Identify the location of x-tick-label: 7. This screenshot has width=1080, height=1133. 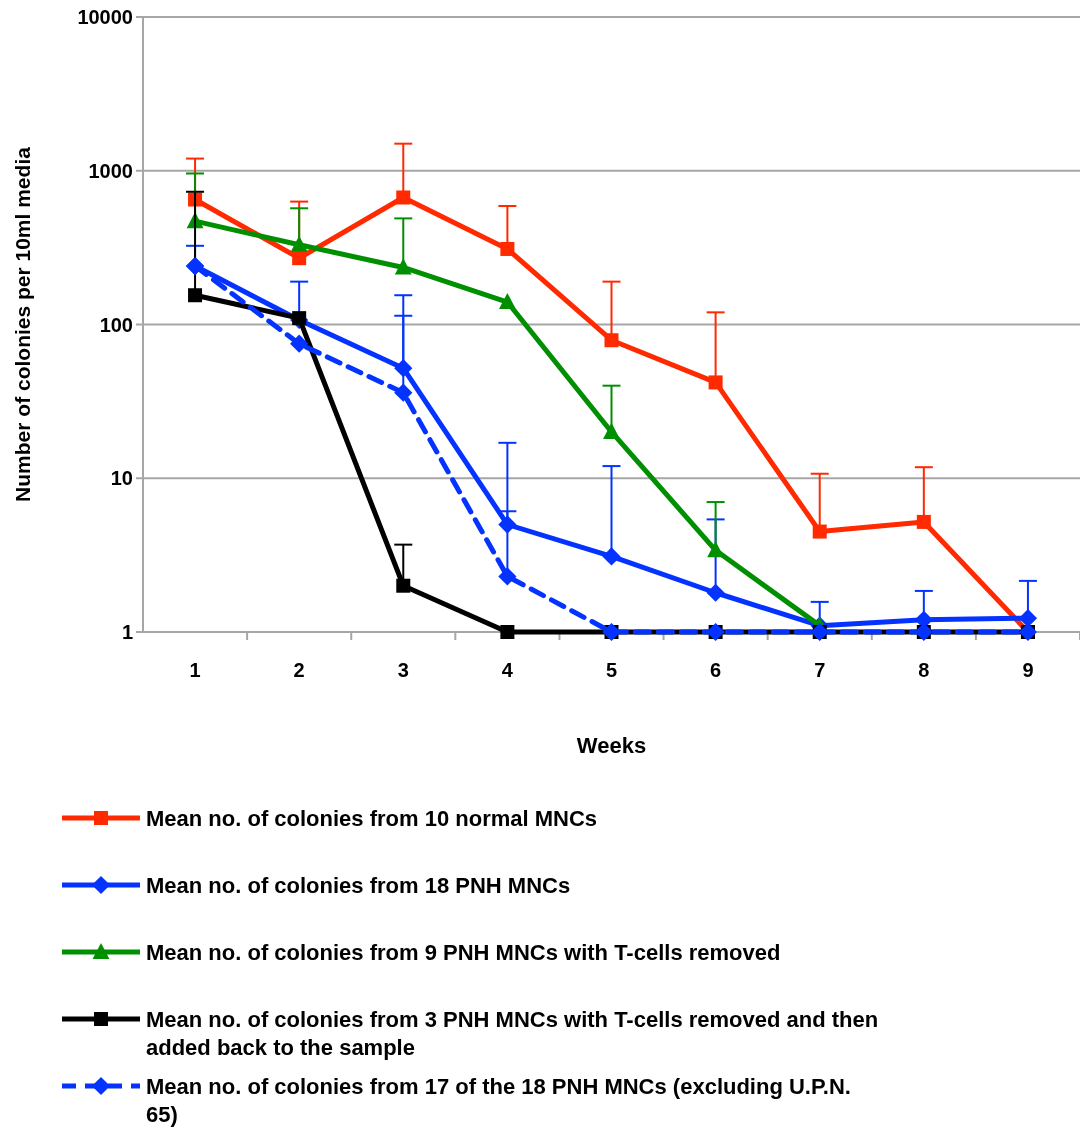
(820, 670).